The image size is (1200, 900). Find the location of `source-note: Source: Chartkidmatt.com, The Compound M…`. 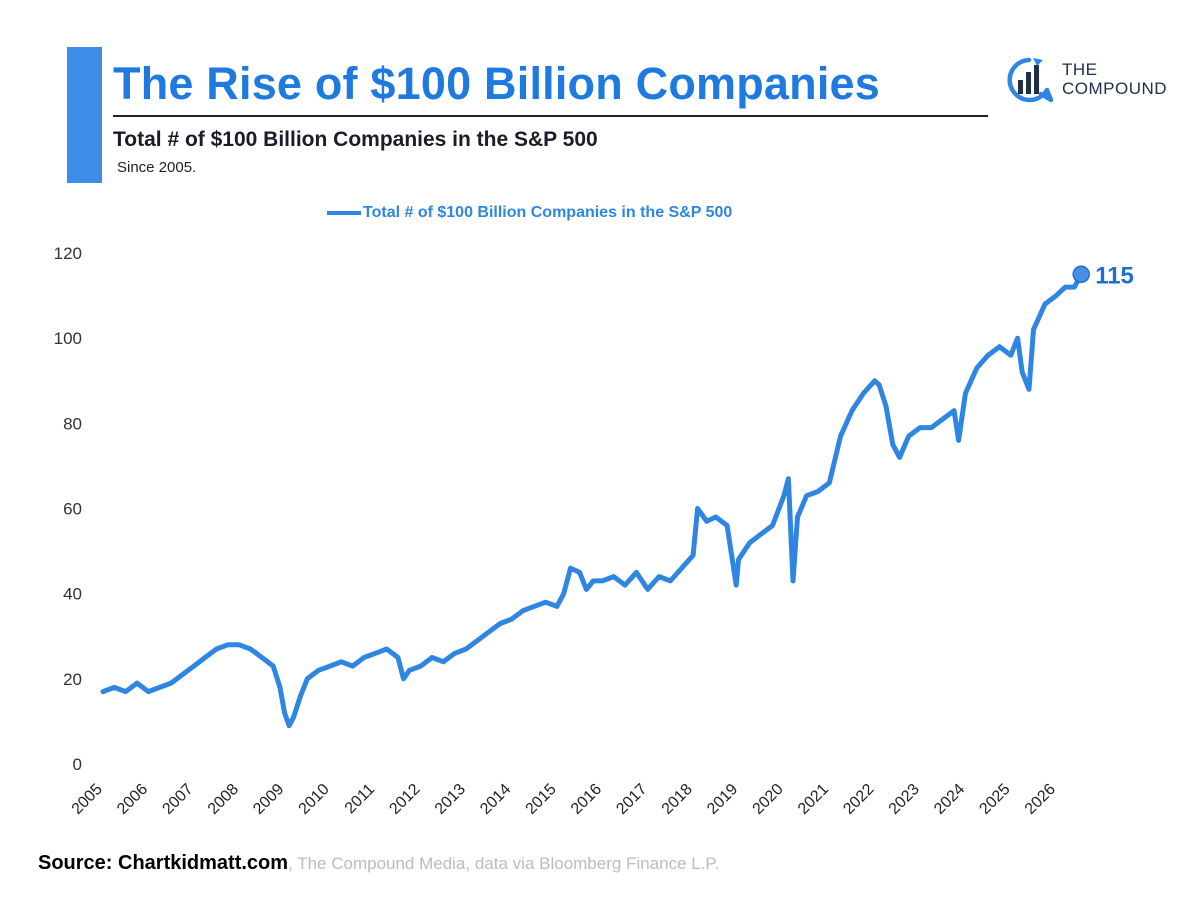

source-note: Source: Chartkidmatt.com, The Compound M… is located at coordinates (378, 863).